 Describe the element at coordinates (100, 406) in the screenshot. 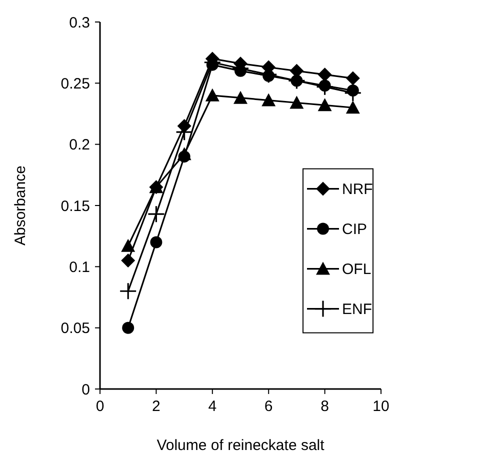

I see `x-tick-label: 0` at that location.